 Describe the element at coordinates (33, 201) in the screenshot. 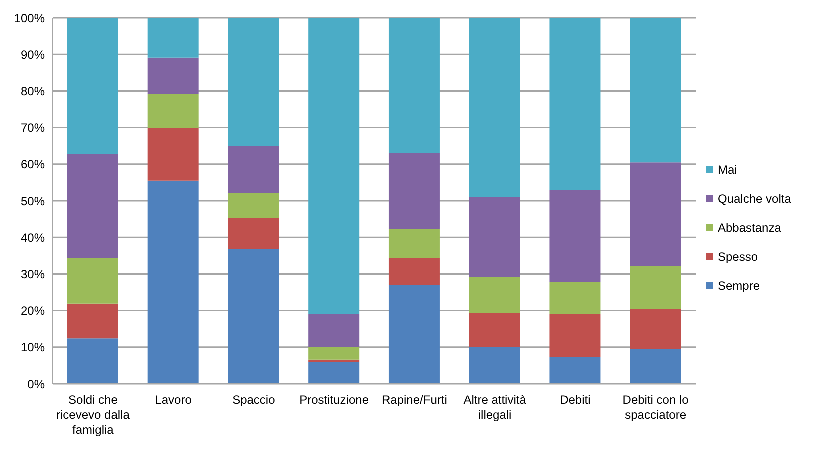

I see `y-tick-label: 50%` at that location.